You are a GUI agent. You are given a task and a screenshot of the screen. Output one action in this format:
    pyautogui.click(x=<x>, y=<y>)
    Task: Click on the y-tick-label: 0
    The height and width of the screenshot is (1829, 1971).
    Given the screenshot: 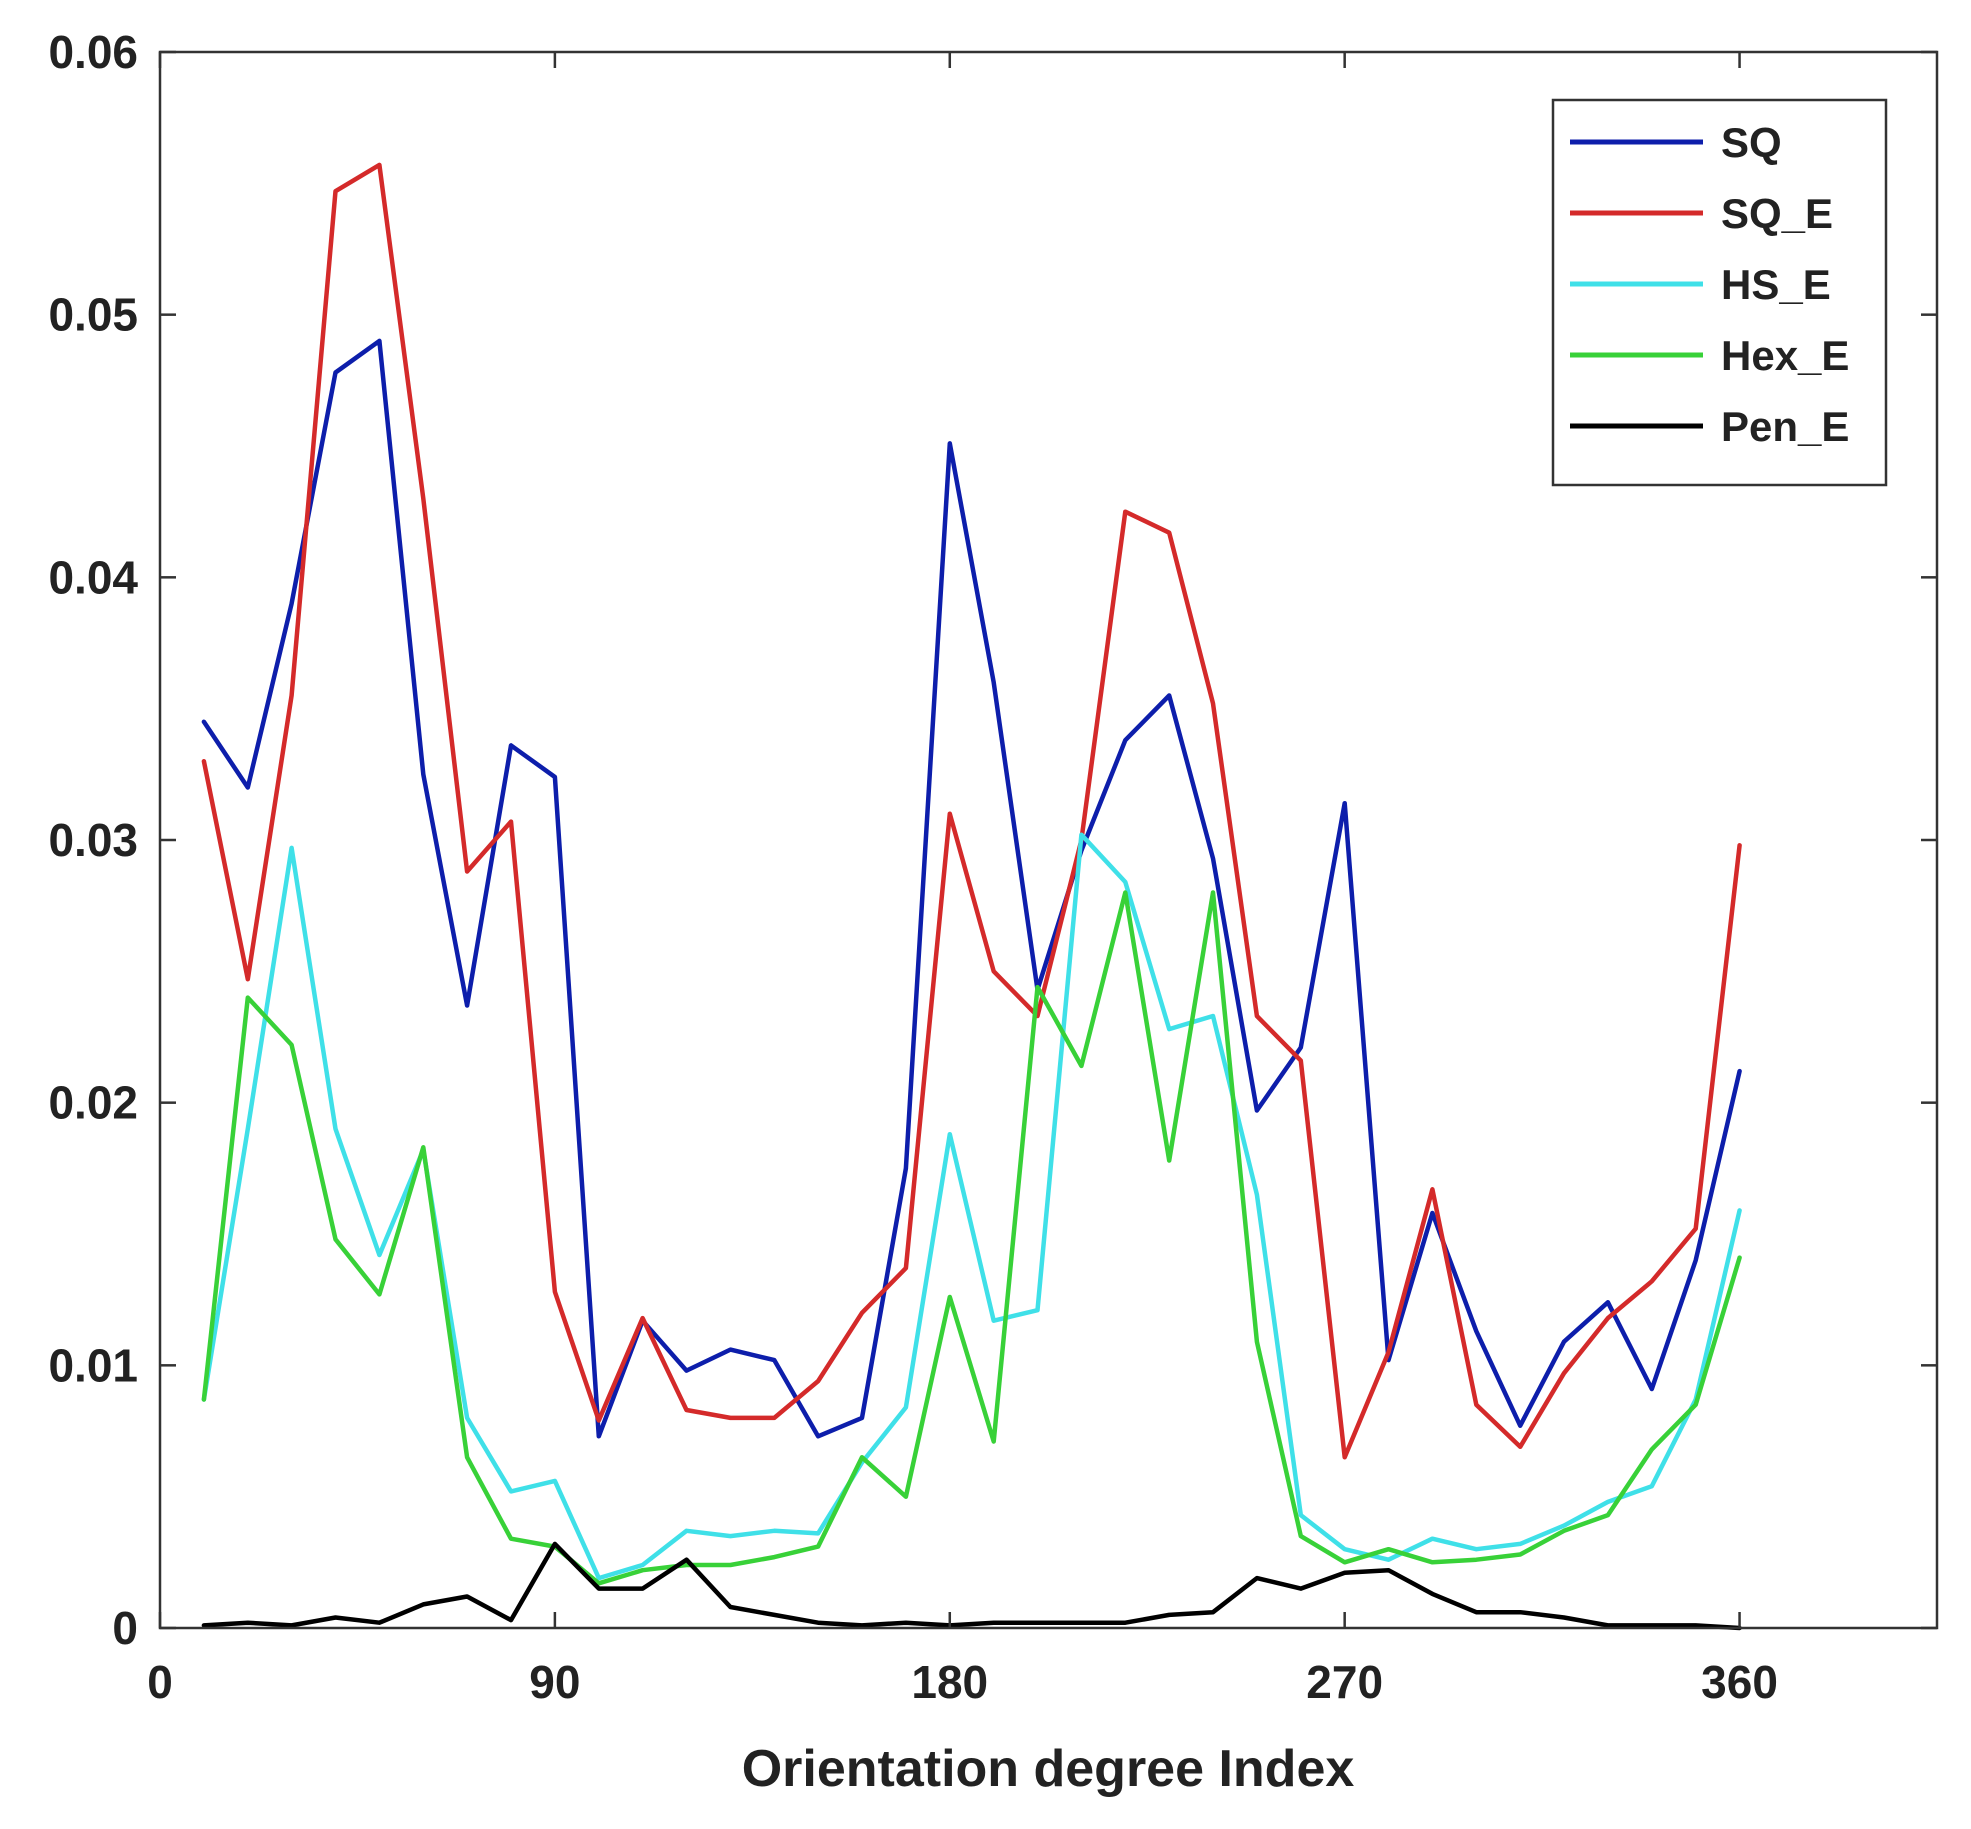 What is the action you would take?
    pyautogui.click(x=125, y=1628)
    